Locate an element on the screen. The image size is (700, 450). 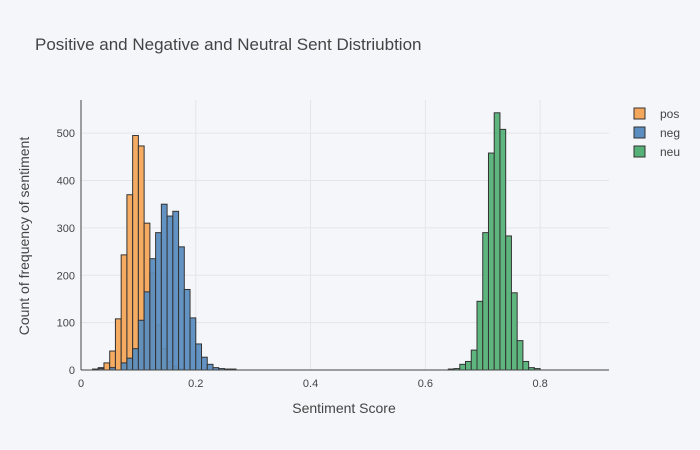
legend: pos neg neu is located at coordinates (656, 133).